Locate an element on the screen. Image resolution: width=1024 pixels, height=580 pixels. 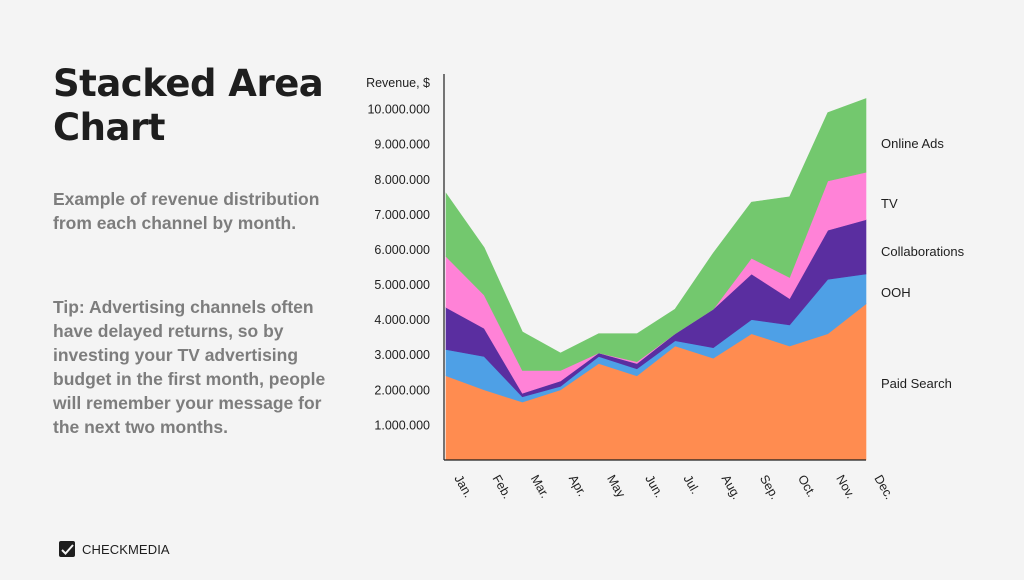
y-tick-label: 10.000.000 is located at coordinates (398, 110).